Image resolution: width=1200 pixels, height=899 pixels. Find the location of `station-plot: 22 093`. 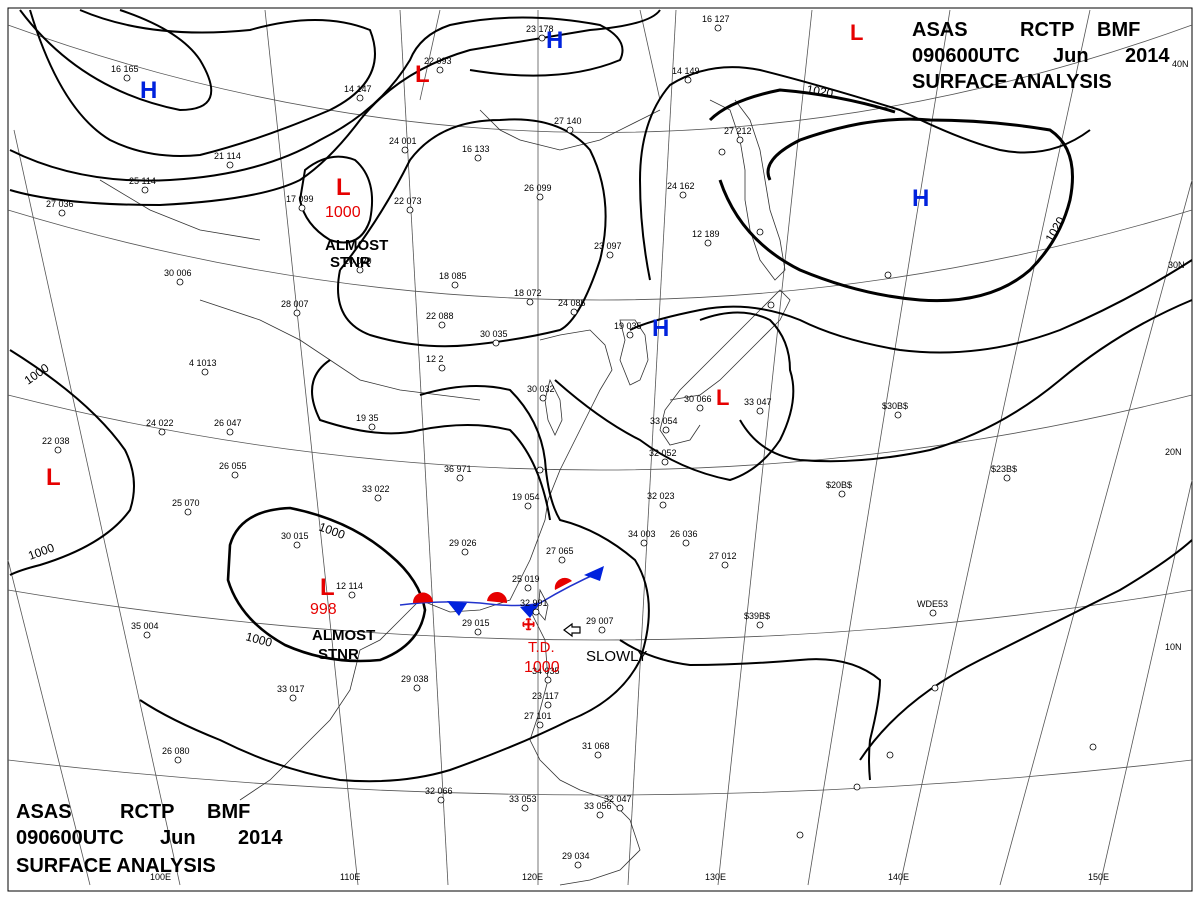

station-plot: 22 093 is located at coordinates (438, 61).